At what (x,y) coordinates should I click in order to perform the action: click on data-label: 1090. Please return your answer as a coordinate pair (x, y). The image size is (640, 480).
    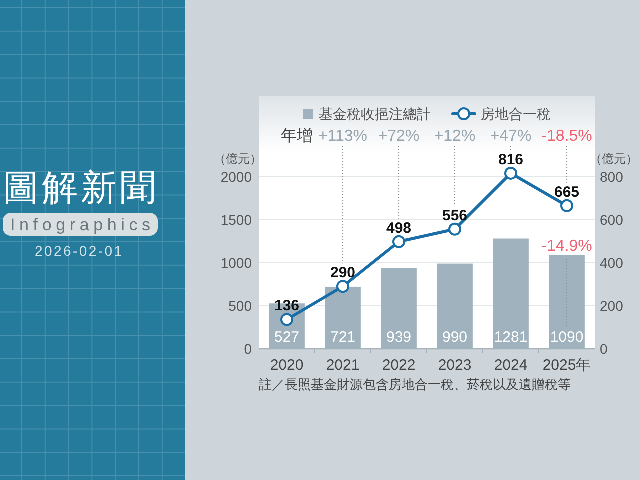
    Looking at the image, I should click on (567, 337).